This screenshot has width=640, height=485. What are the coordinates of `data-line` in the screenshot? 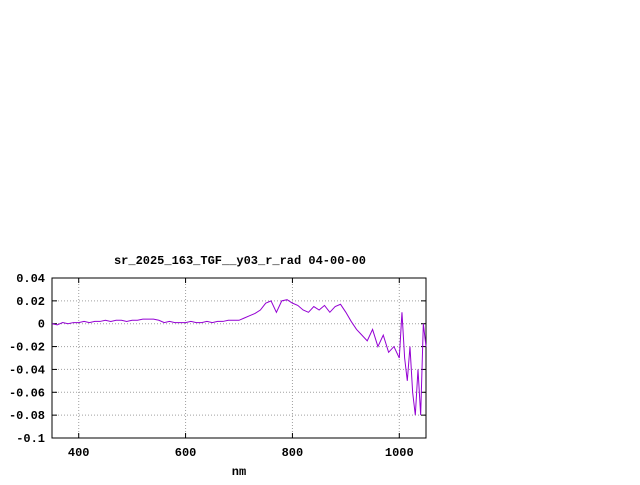 It's located at (239, 357).